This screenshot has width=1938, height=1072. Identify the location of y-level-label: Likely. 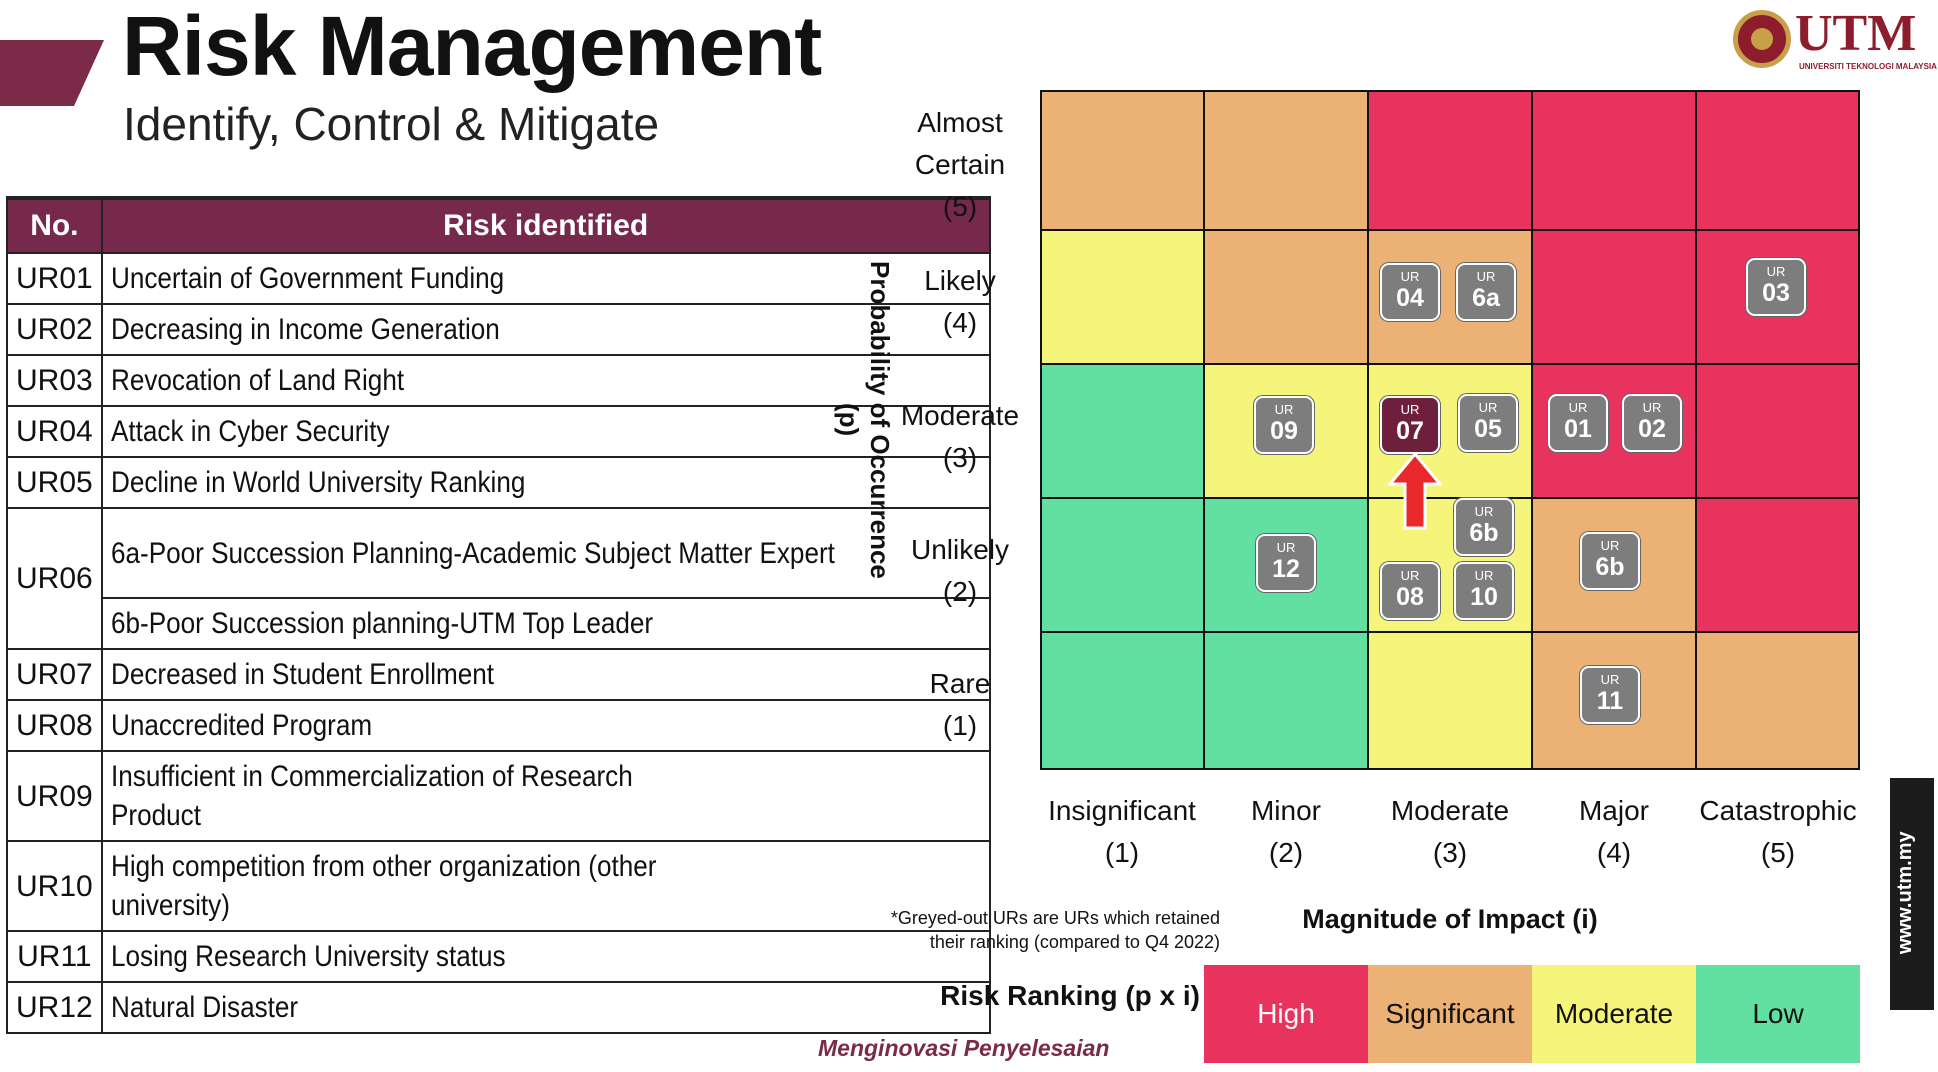
(960, 280).